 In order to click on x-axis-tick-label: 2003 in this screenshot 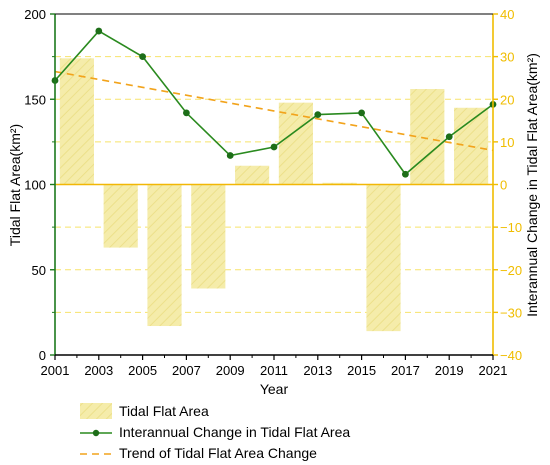, I will do `click(98, 370)`.